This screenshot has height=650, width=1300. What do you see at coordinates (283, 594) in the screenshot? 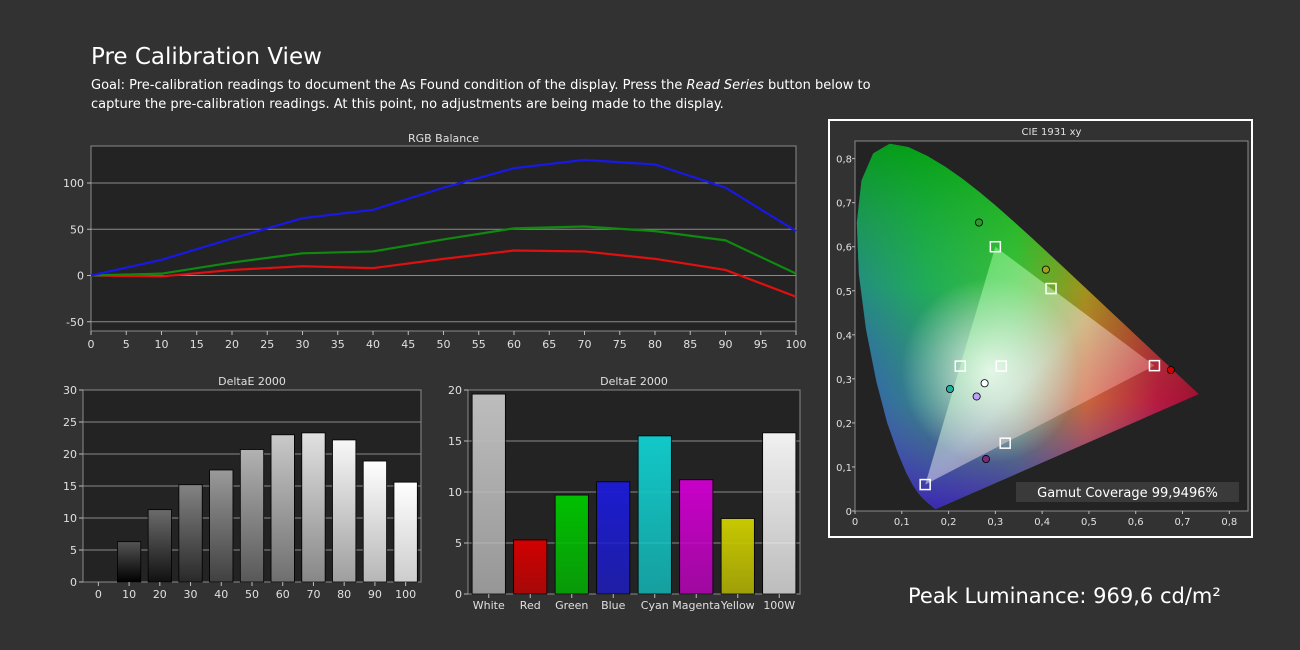
I see `x-tick-label: 60` at bounding box center [283, 594].